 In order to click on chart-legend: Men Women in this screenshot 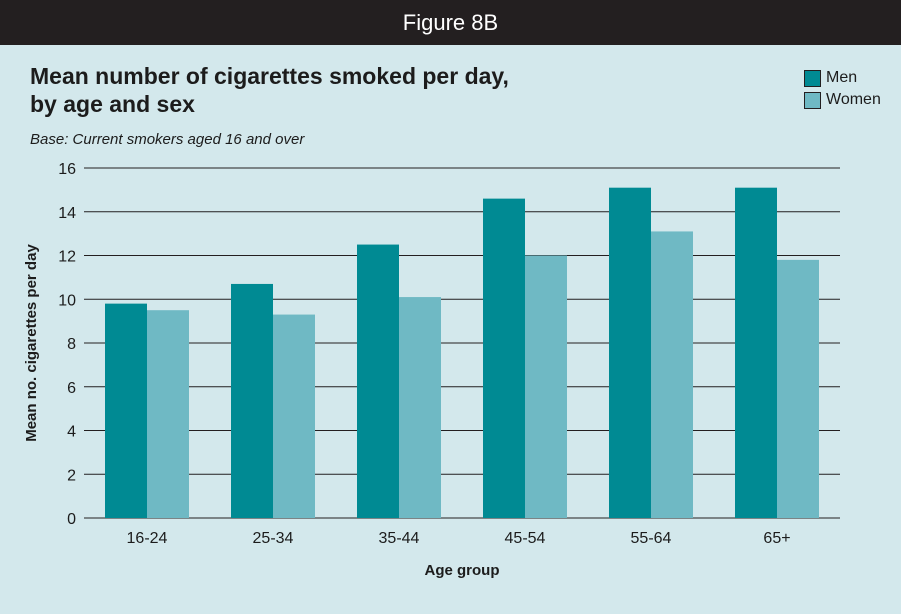, I will do `click(842, 89)`.